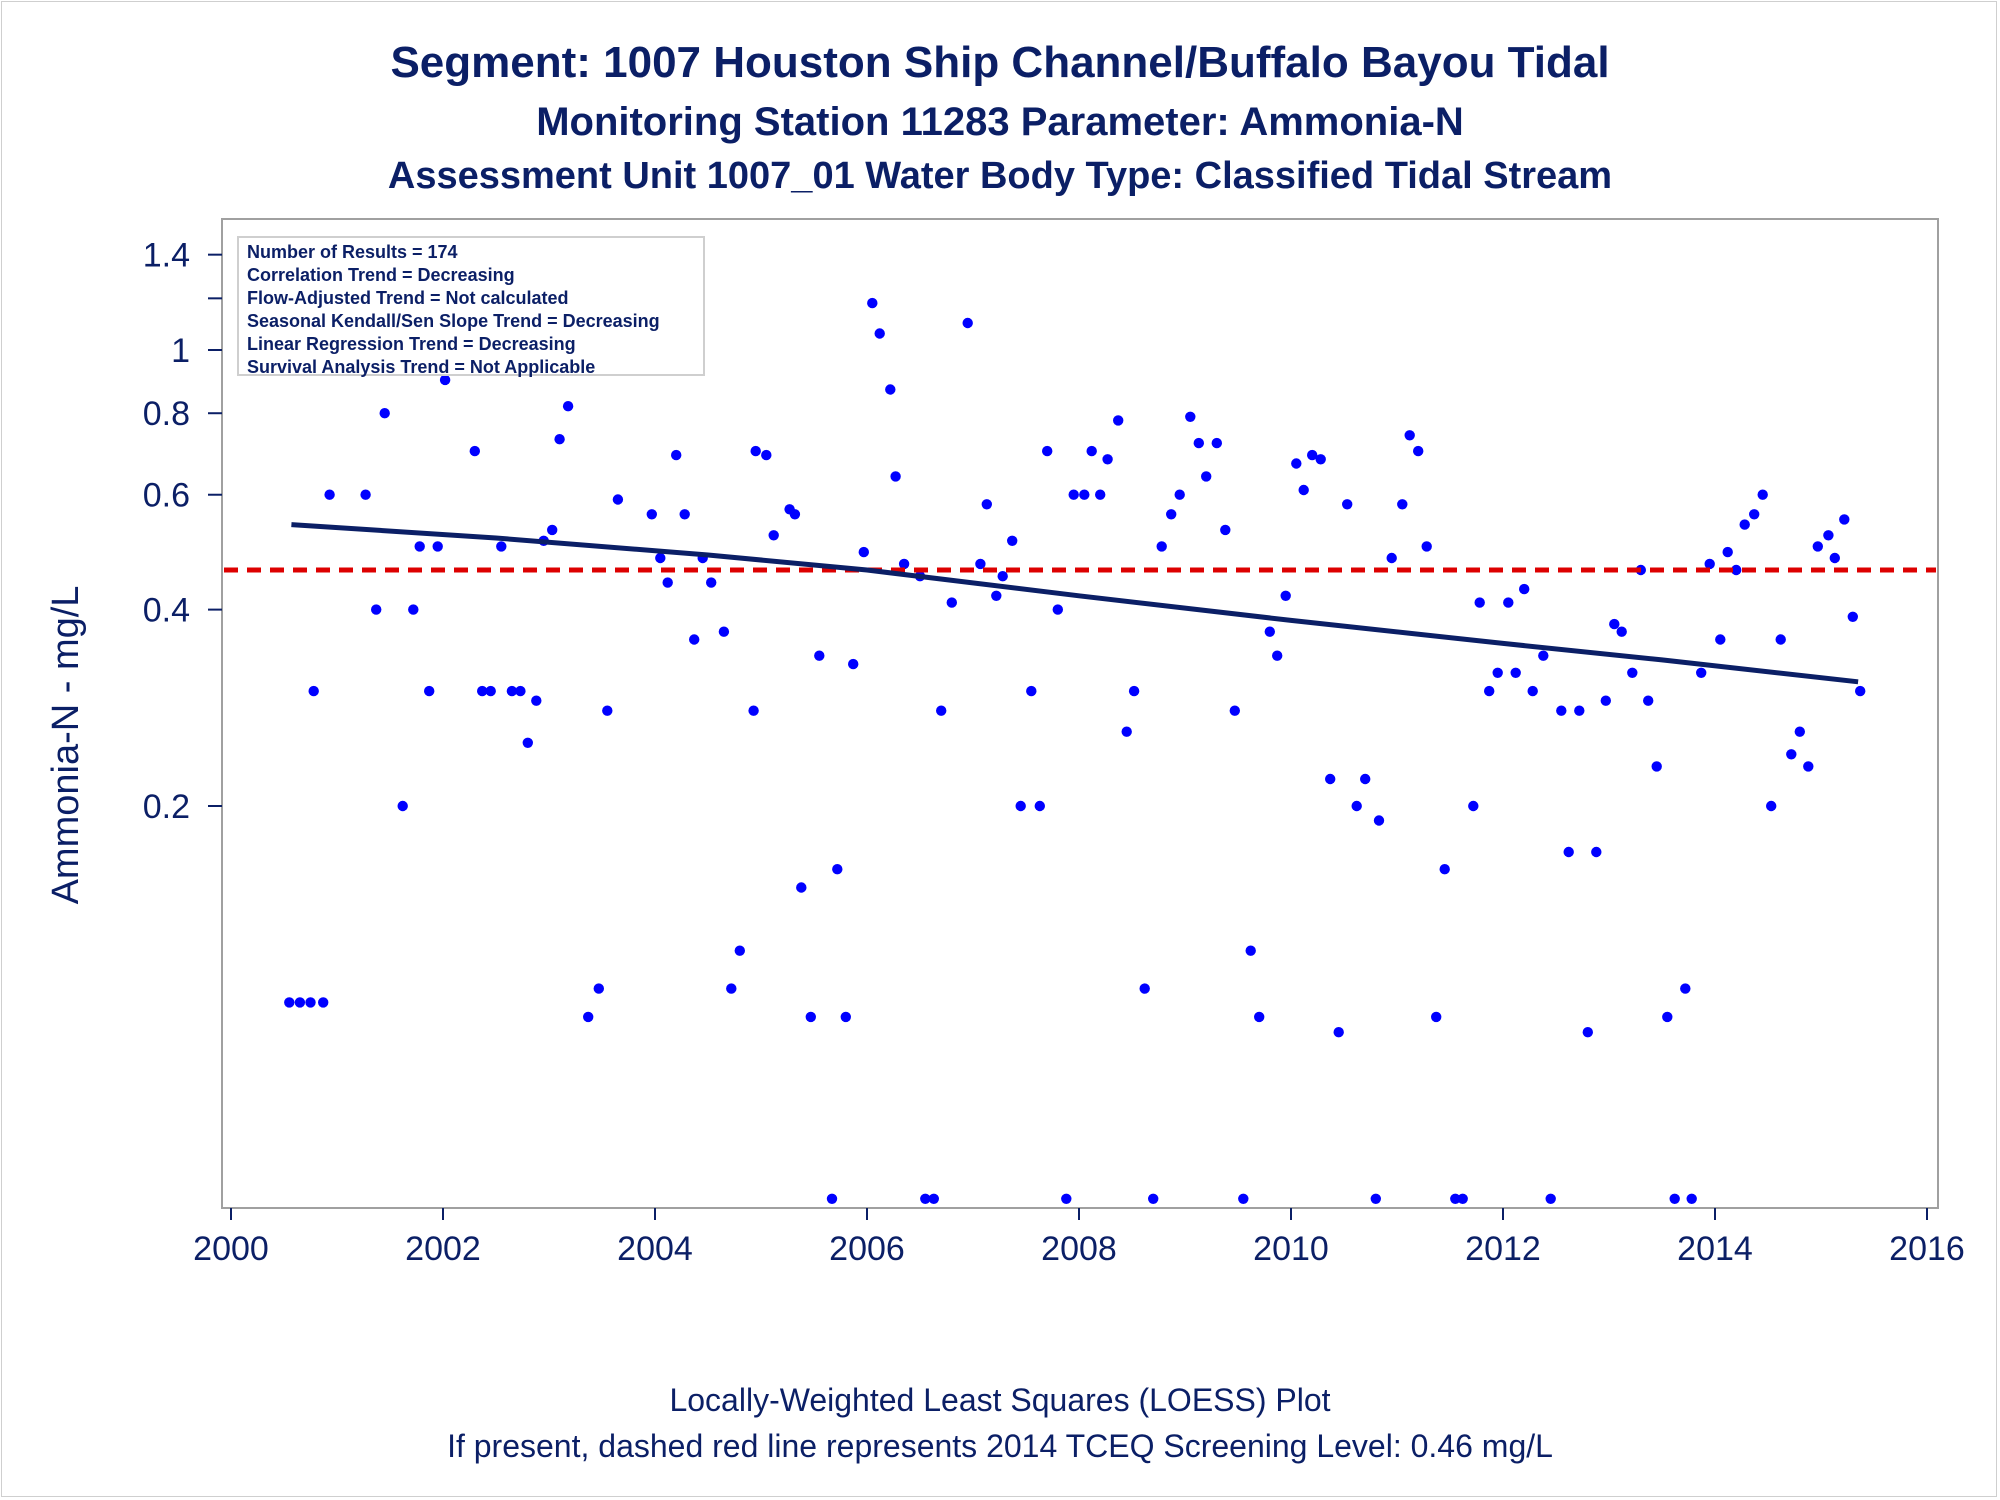  What do you see at coordinates (411, 344) in the screenshot?
I see `legend-linear-regression-trend: Linear Regression Trend = Decreasing` at bounding box center [411, 344].